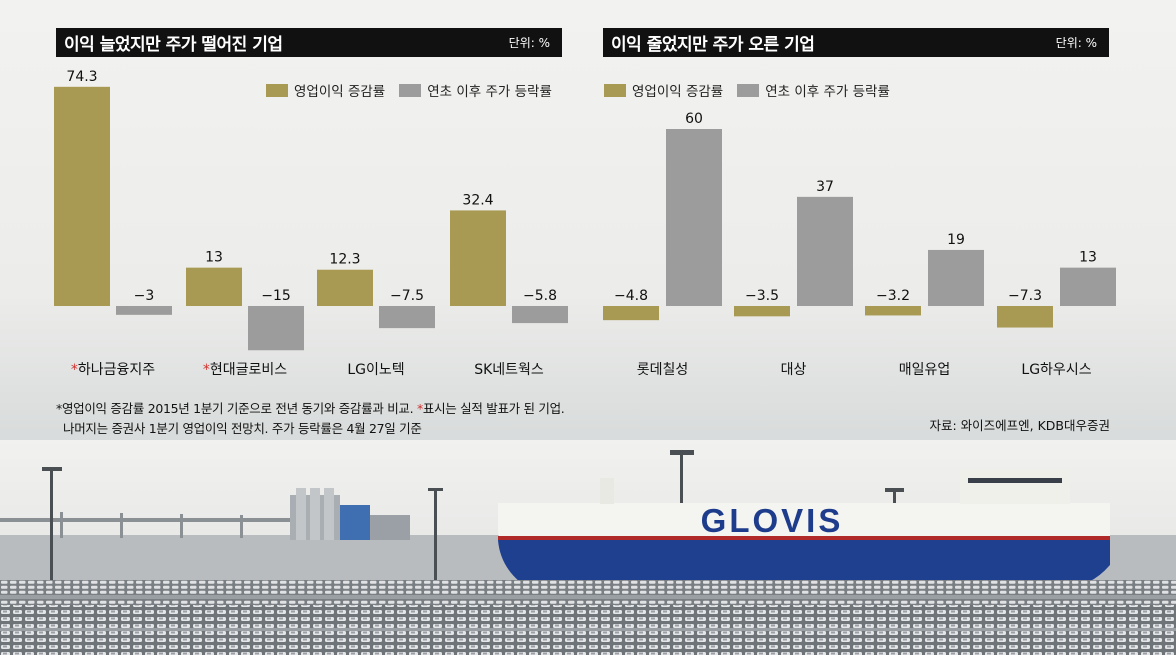 Image resolution: width=1176 pixels, height=655 pixels. I want to click on ship-logo-text: GLOVIS, so click(772, 520).